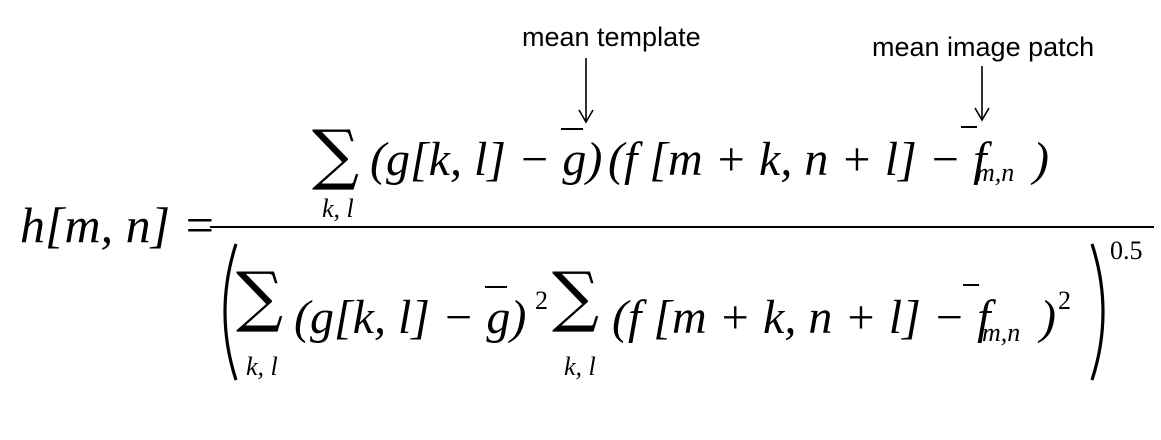  I want to click on denominator-g-bar, so click(496, 287).